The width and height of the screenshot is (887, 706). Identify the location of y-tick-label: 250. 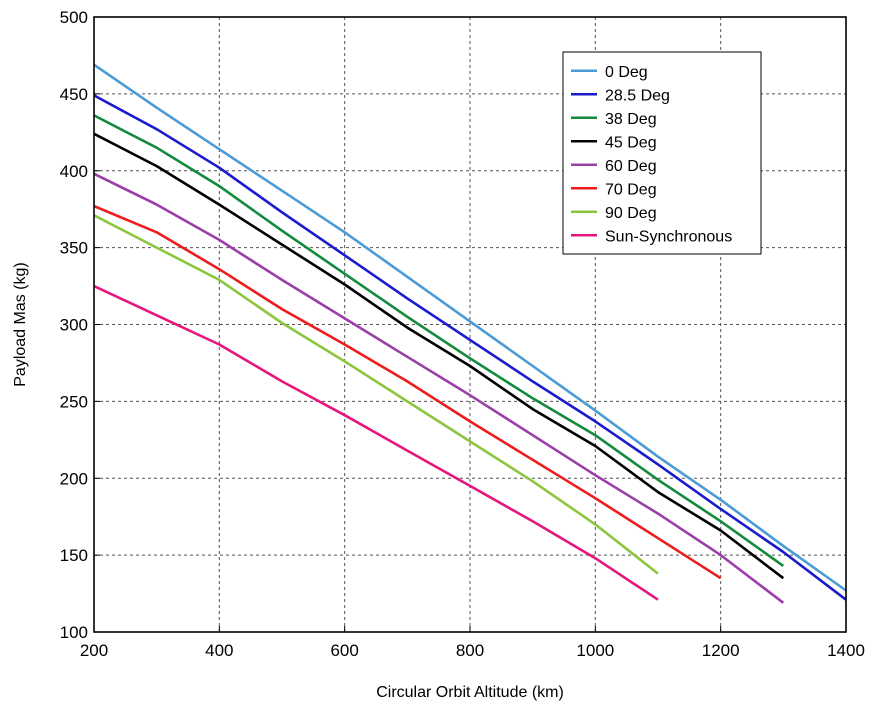
(74, 401).